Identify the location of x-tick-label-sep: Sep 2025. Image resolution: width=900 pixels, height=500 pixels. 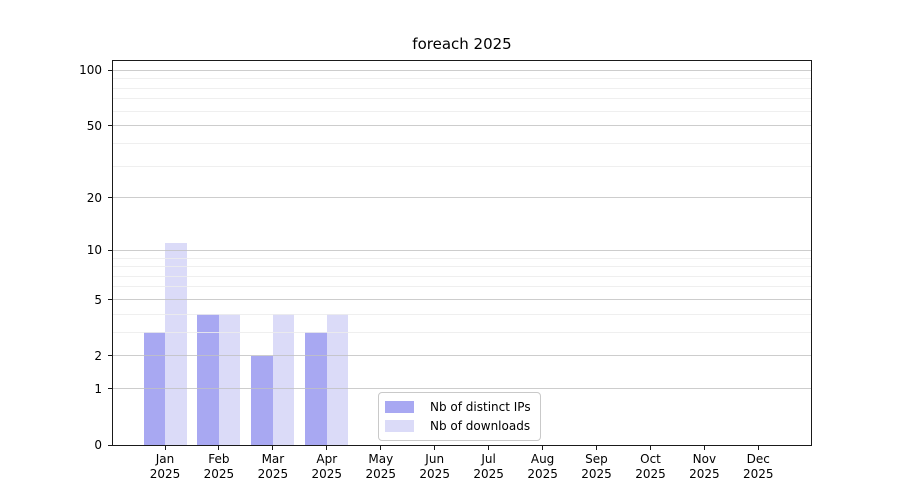
(596, 467).